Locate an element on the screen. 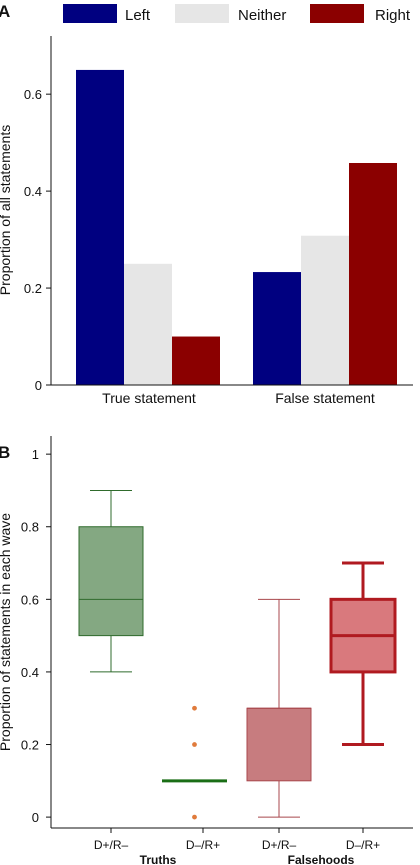 This screenshot has width=420, height=865. y-tick-label: 1 is located at coordinates (35, 454).